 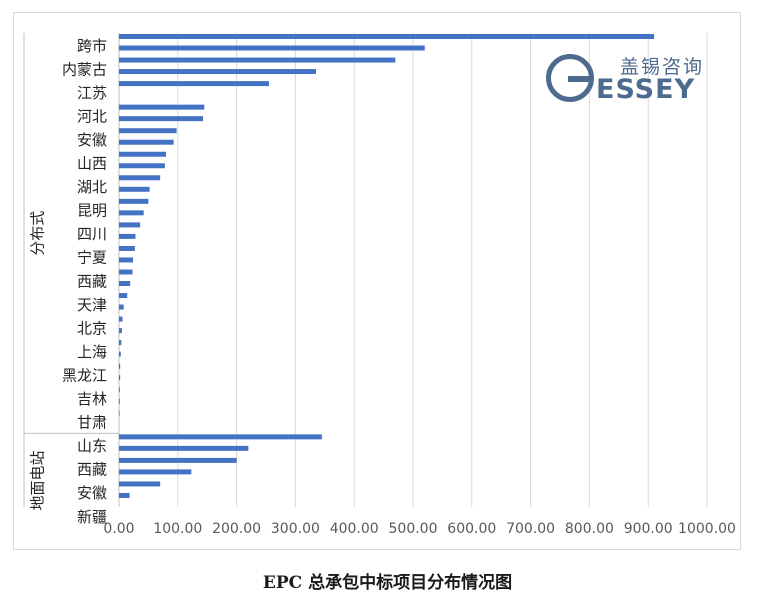 I want to click on x-tick-label: 600.00, so click(x=471, y=529).